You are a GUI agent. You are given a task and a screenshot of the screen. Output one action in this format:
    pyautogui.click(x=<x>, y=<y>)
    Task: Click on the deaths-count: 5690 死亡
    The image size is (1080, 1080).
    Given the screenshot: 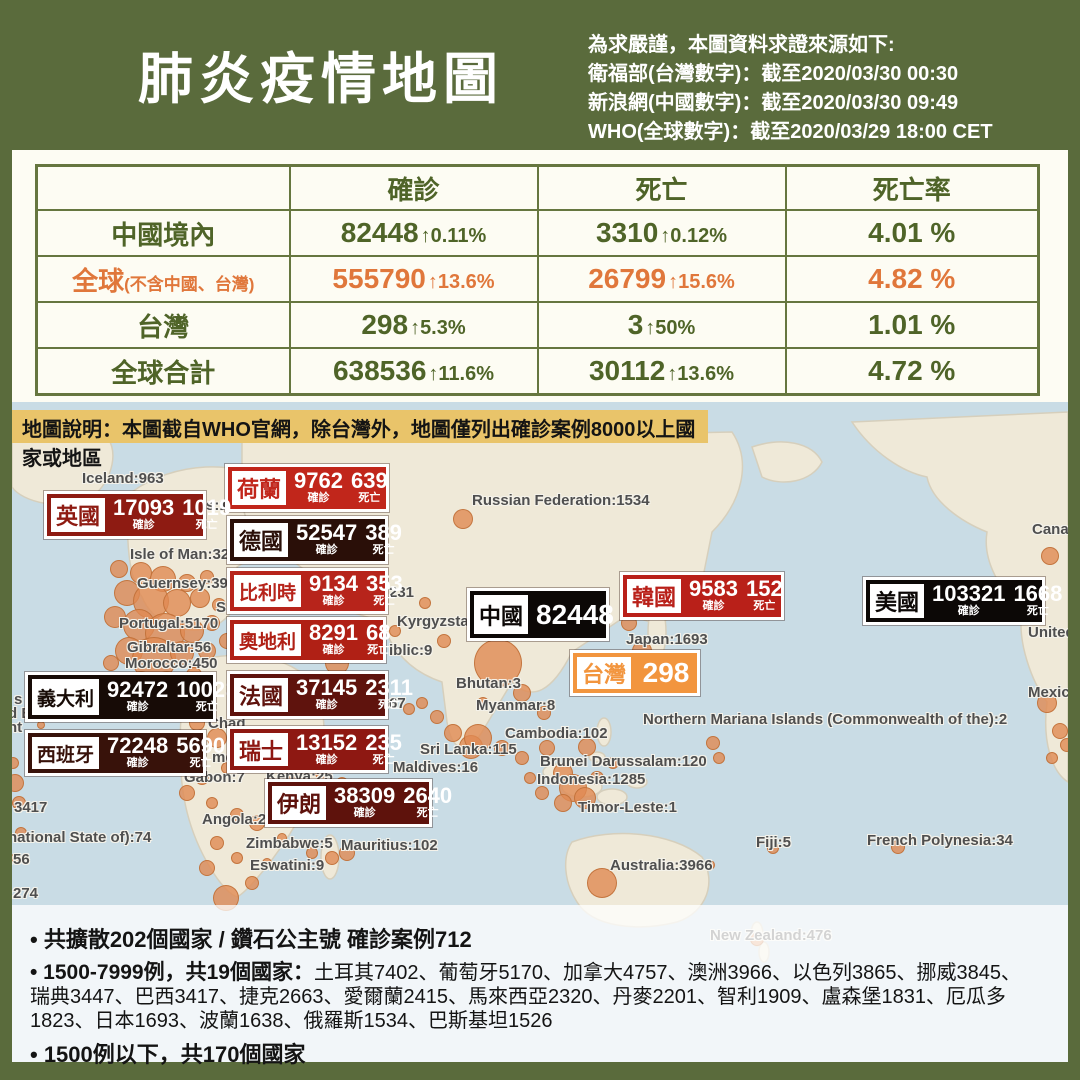 What is the action you would take?
    pyautogui.click(x=200, y=753)
    